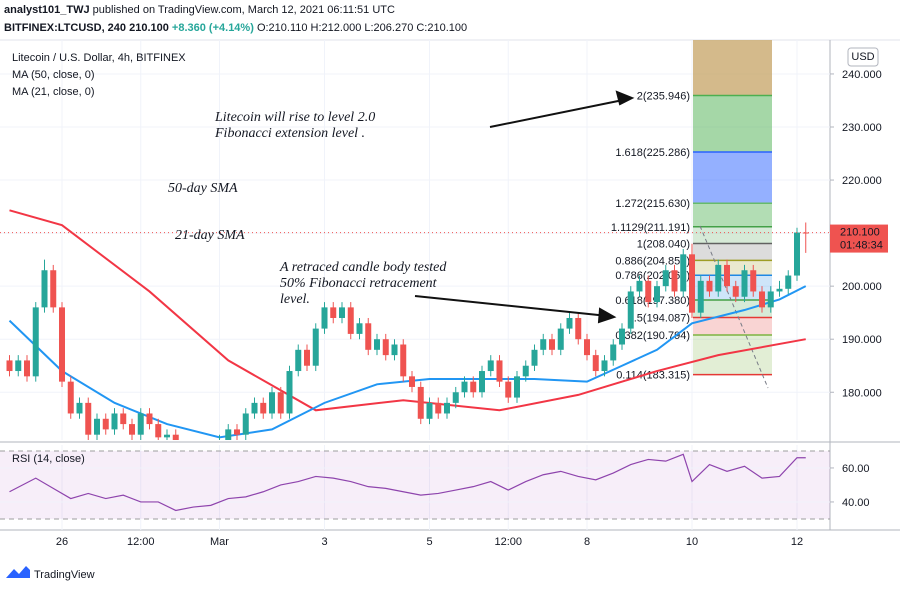 The width and height of the screenshot is (900, 590). Describe the element at coordinates (862, 287) in the screenshot. I see `y-tick-label: 200.000` at that location.